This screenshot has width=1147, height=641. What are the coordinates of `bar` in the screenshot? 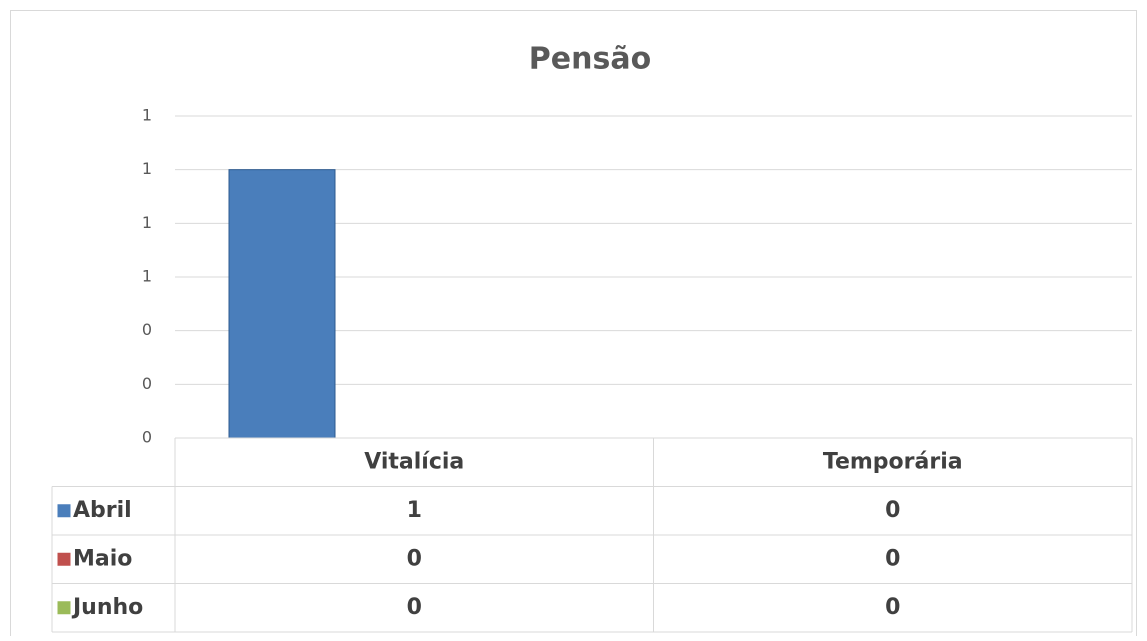 It's located at (282, 304).